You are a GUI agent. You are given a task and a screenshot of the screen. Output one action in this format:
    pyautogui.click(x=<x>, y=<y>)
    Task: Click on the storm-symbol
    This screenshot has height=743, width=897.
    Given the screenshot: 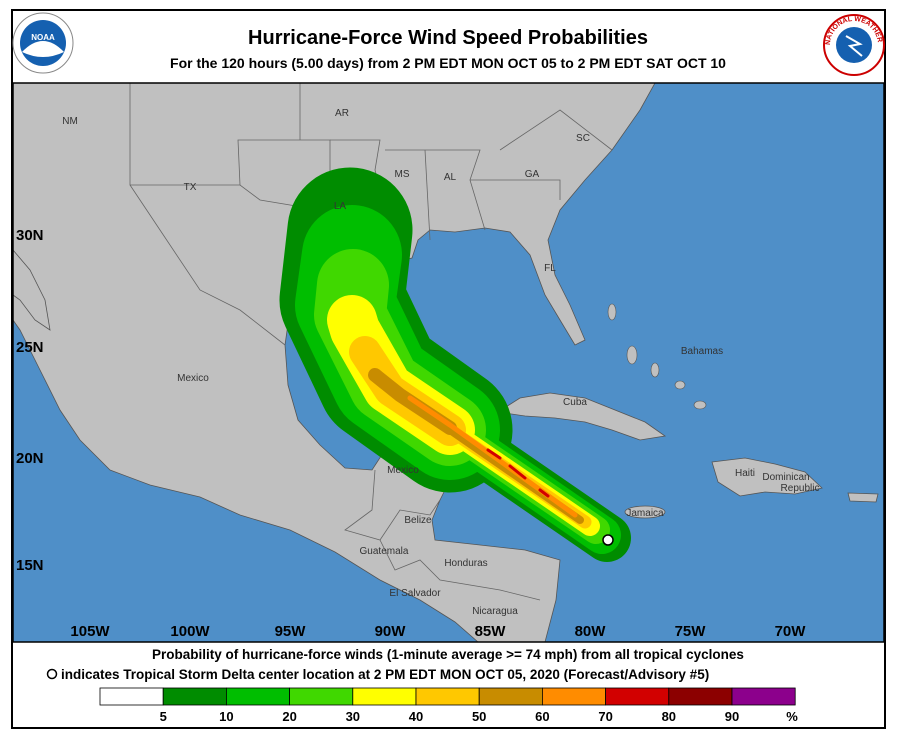 What is the action you would take?
    pyautogui.click(x=52, y=674)
    